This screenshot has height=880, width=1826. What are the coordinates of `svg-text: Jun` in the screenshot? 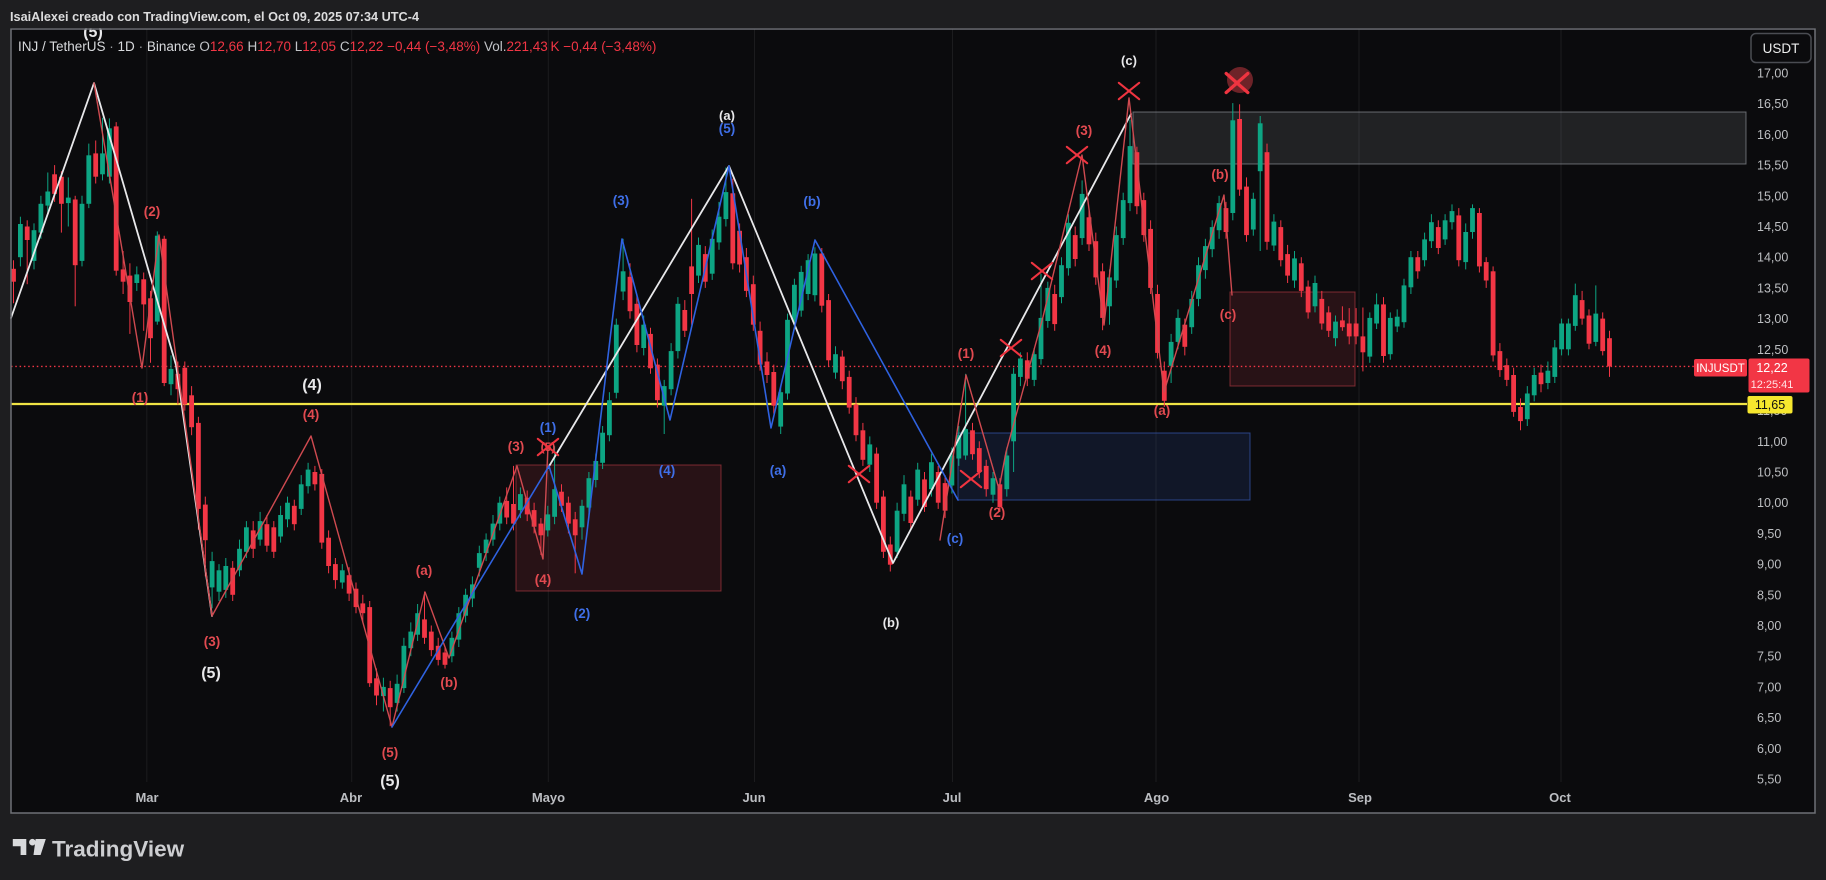 It's located at (753, 797).